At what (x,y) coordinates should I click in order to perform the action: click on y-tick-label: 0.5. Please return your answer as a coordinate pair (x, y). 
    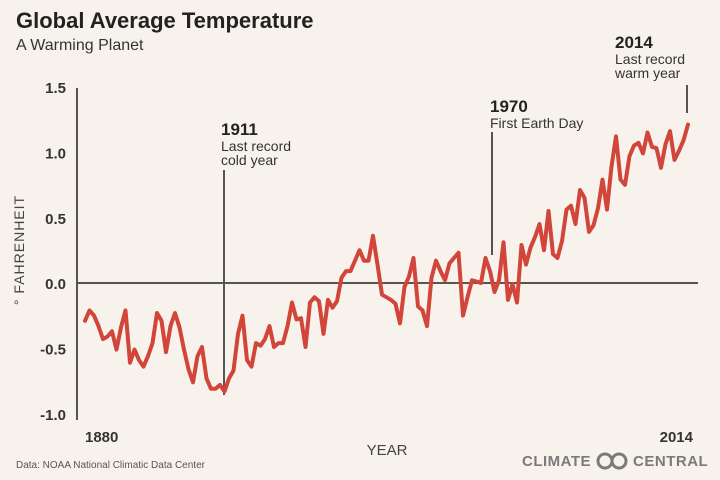
    Looking at the image, I should click on (55, 219).